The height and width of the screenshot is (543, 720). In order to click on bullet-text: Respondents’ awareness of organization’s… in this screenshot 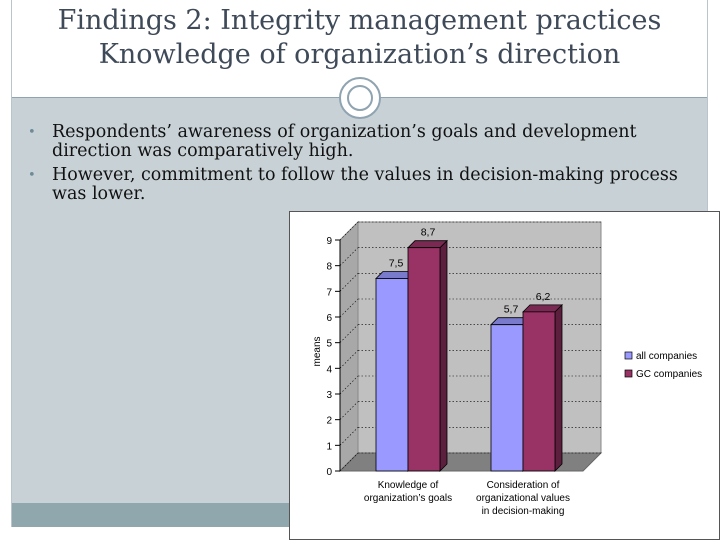, I will do `click(344, 141)`.